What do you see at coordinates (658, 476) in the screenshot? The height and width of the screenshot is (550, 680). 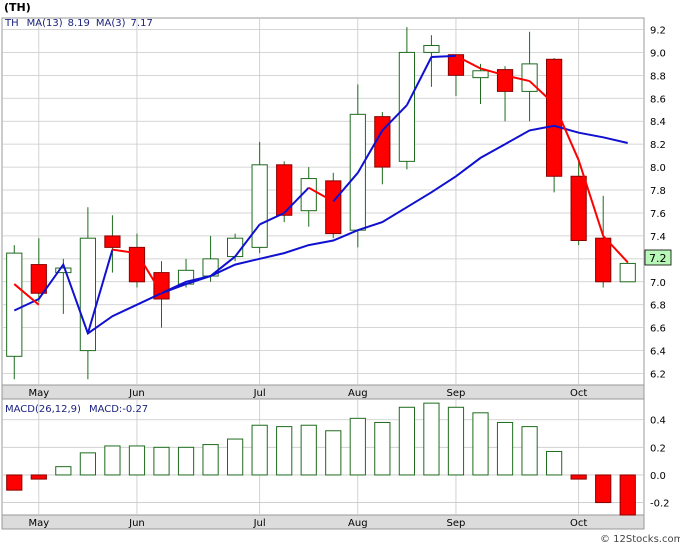 I see `macd-tick-label: 0.0` at bounding box center [658, 476].